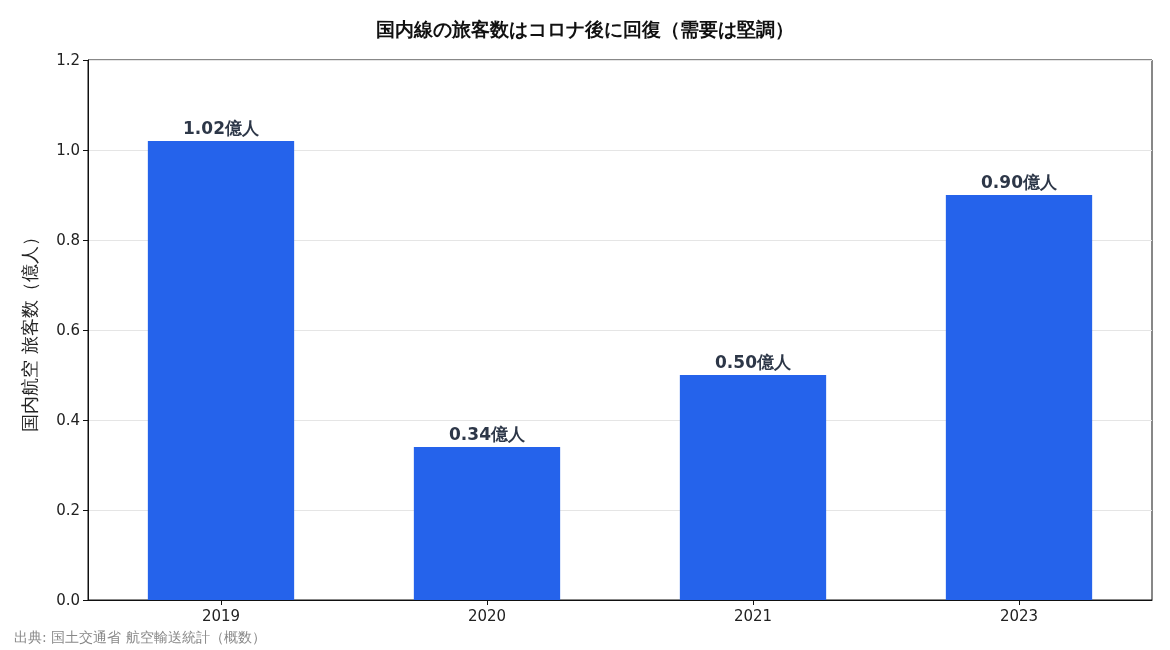 This screenshot has height=650, width=1170. Describe the element at coordinates (753, 615) in the screenshot. I see `x-tick-label: 2021` at that location.